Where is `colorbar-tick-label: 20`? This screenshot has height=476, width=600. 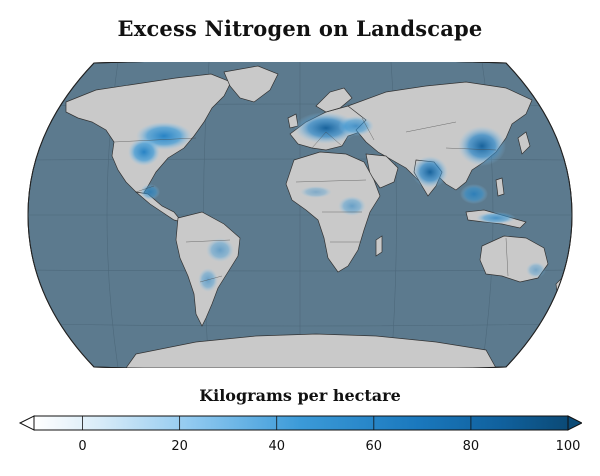
colorbar-tick-label: 20 is located at coordinates (179, 446).